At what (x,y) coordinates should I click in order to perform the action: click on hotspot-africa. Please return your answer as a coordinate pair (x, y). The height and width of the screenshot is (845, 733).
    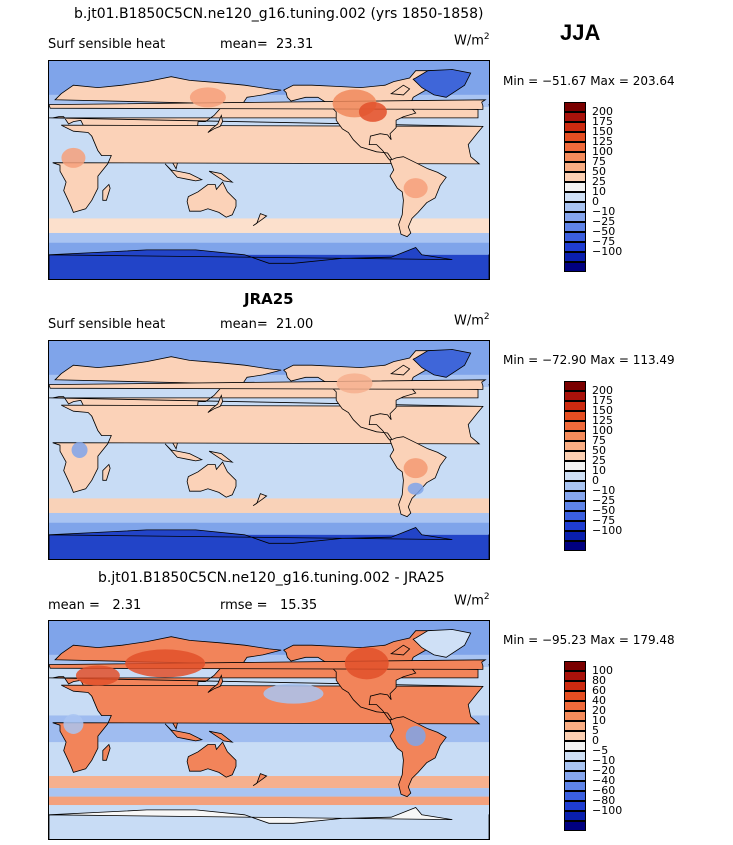
    Looking at the image, I should click on (73, 157).